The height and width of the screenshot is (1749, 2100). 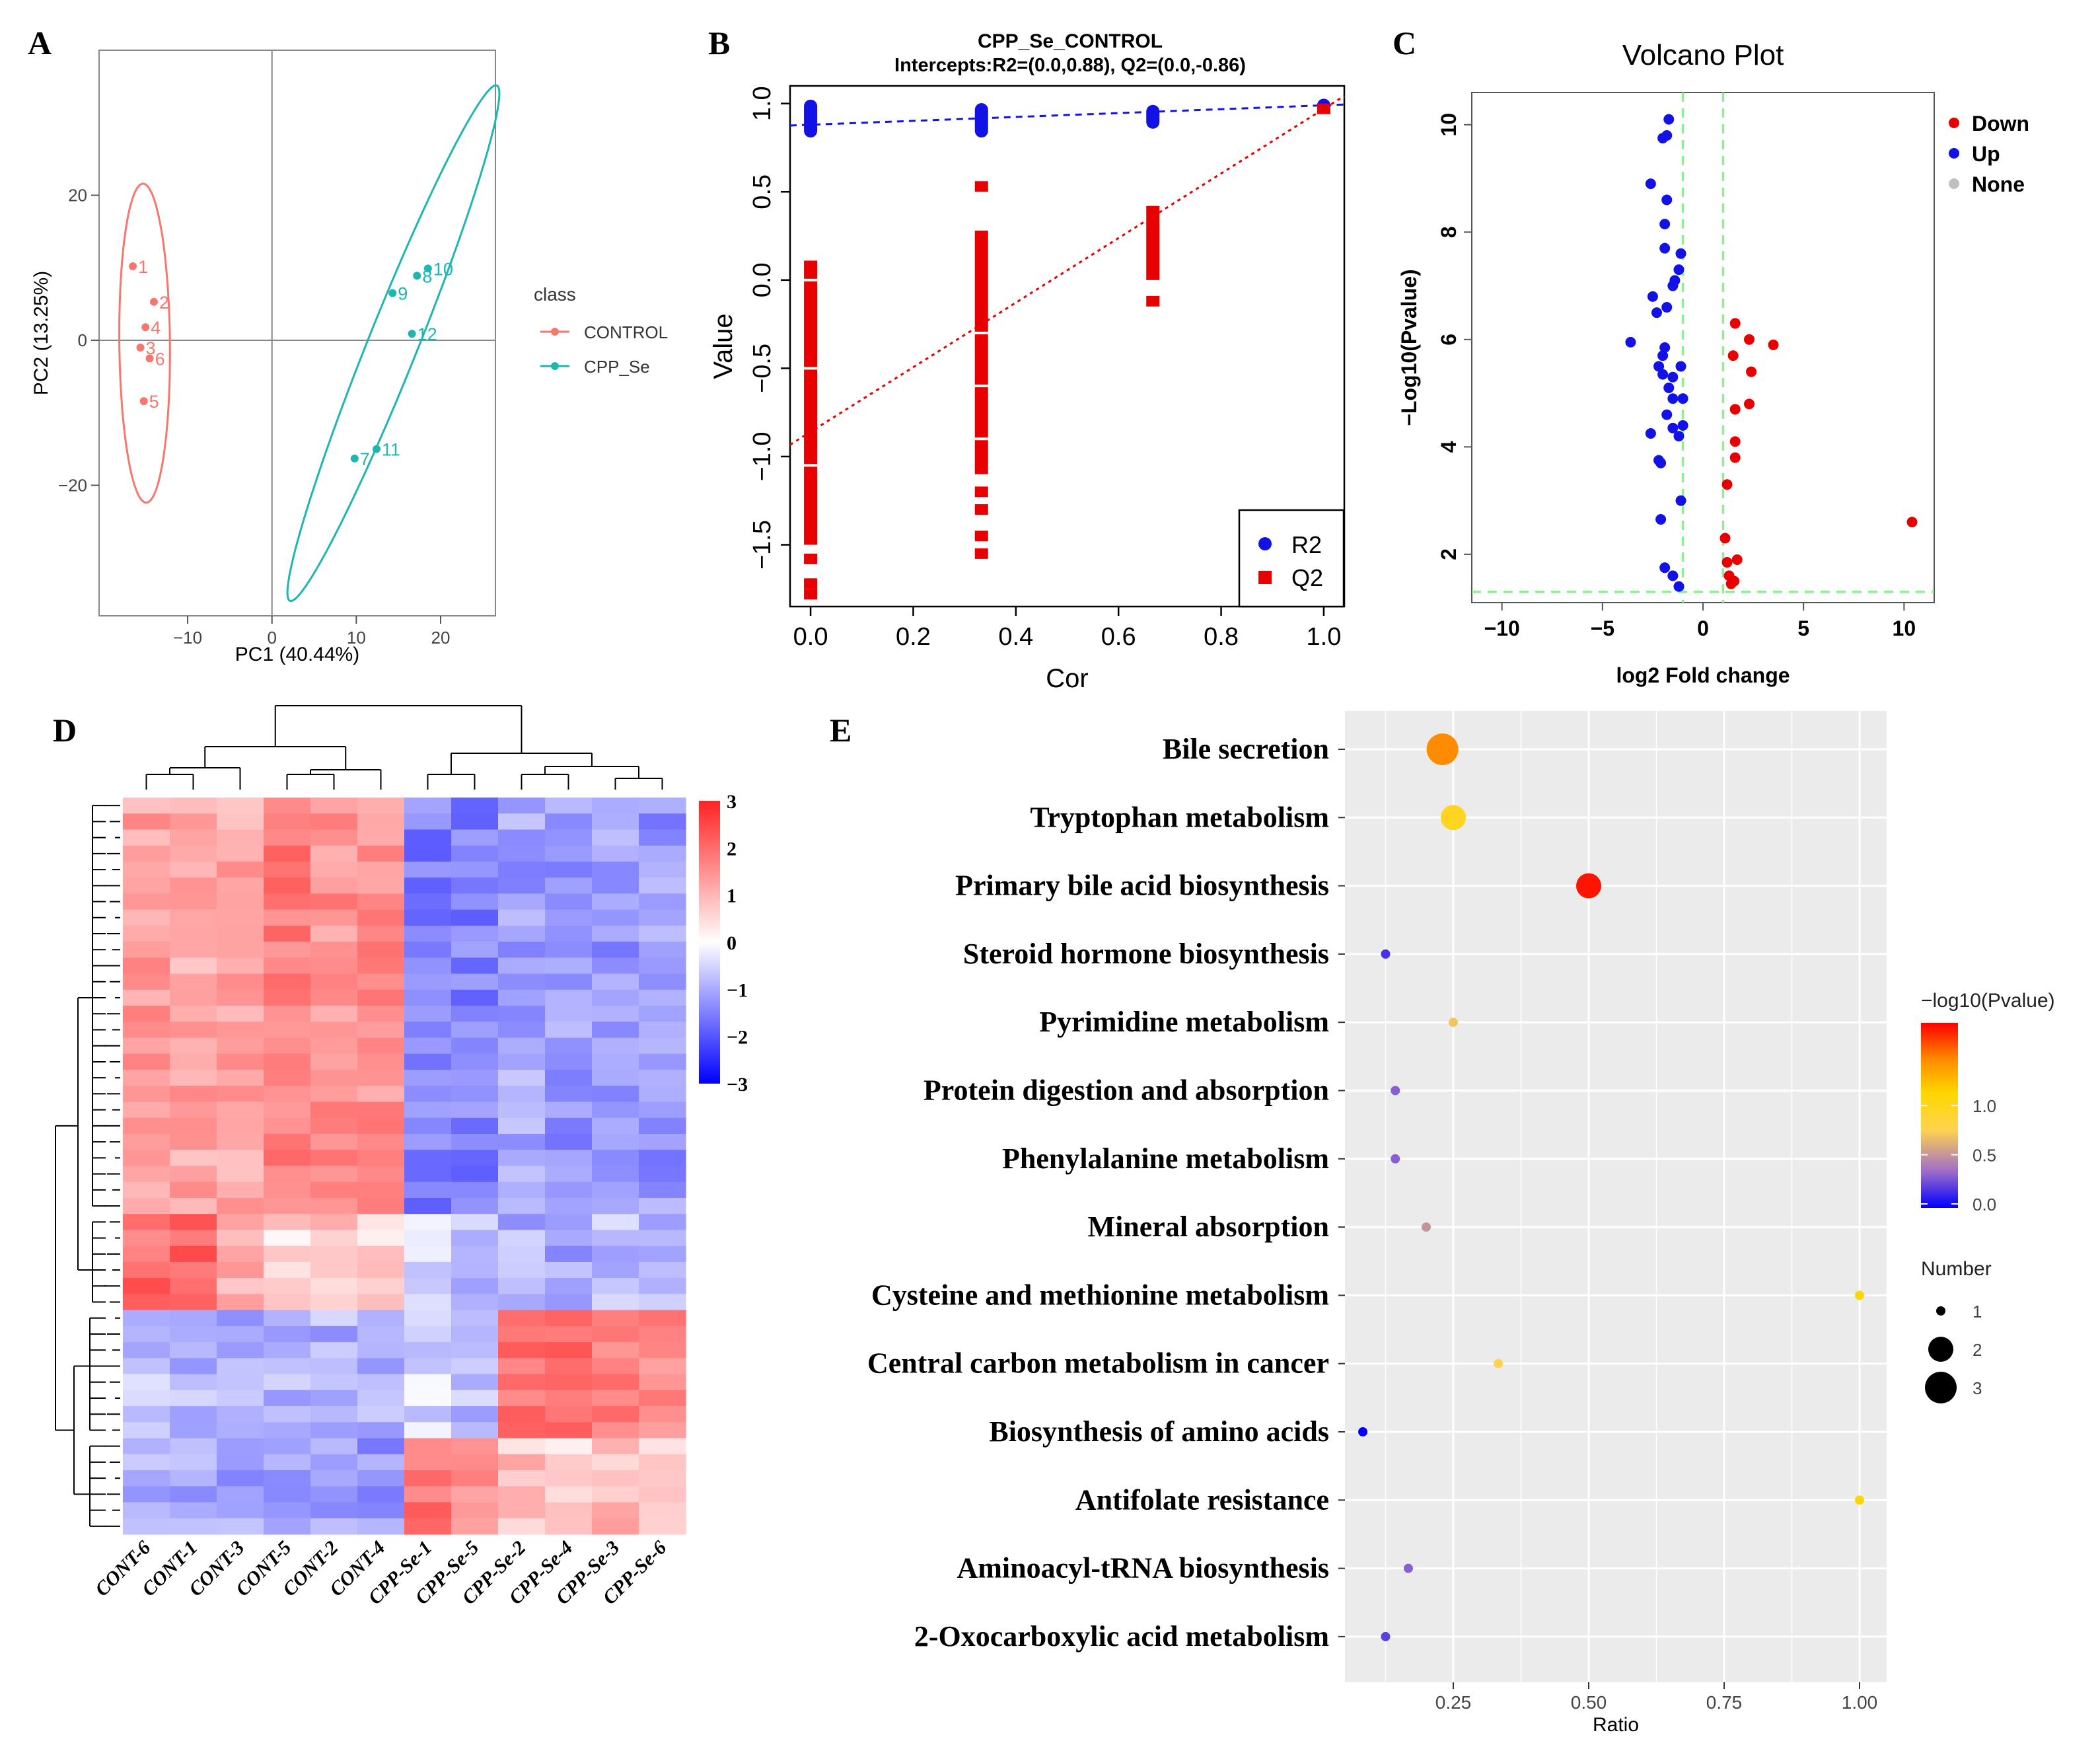 I want to click on volcano-x-tick-label: 0, so click(x=1703, y=628).